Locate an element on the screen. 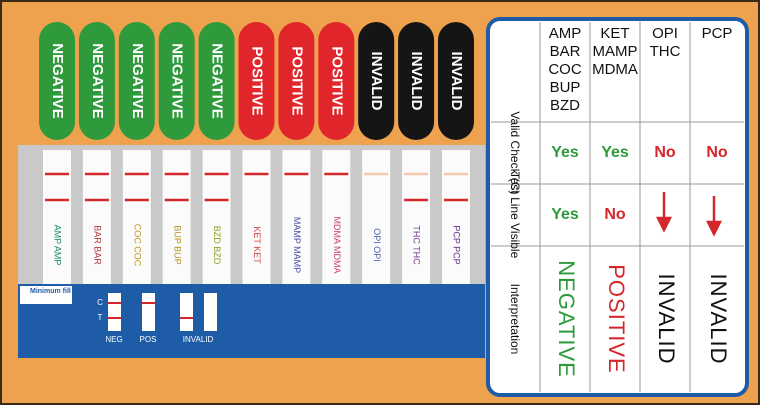 The height and width of the screenshot is (410, 760). strip-label: BUP BUP is located at coordinates (177, 244).